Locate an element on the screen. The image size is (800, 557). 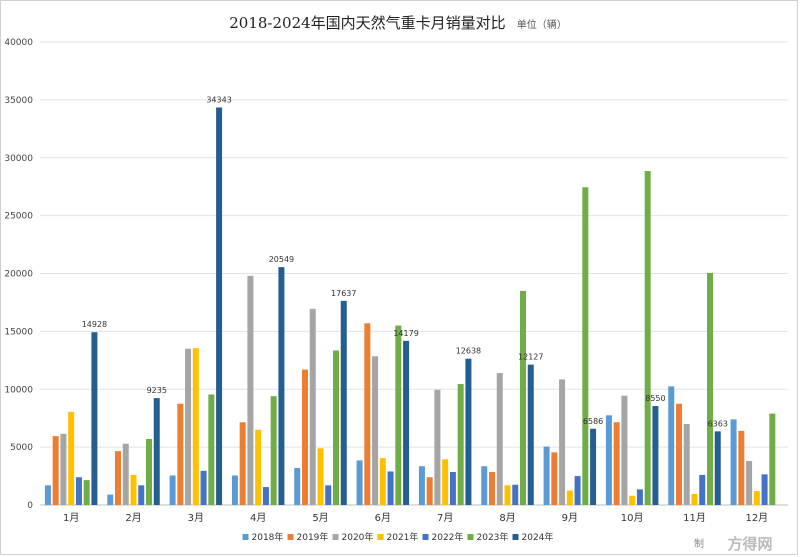
bar-2023年-3月 is located at coordinates (211, 449).